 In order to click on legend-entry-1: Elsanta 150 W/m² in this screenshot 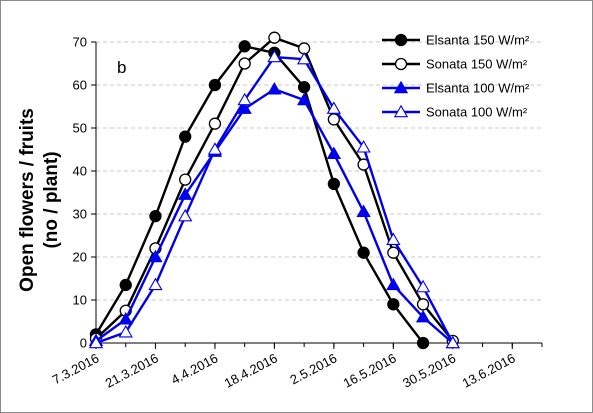, I will do `click(456, 40)`.